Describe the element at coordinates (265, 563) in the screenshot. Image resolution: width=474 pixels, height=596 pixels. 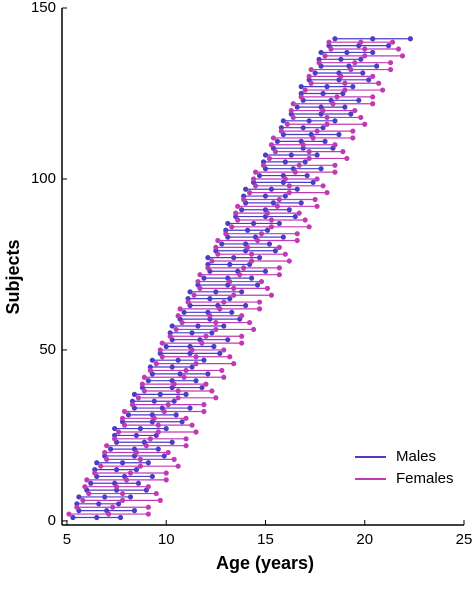
I see `x-axis-label: Age (years)` at that location.